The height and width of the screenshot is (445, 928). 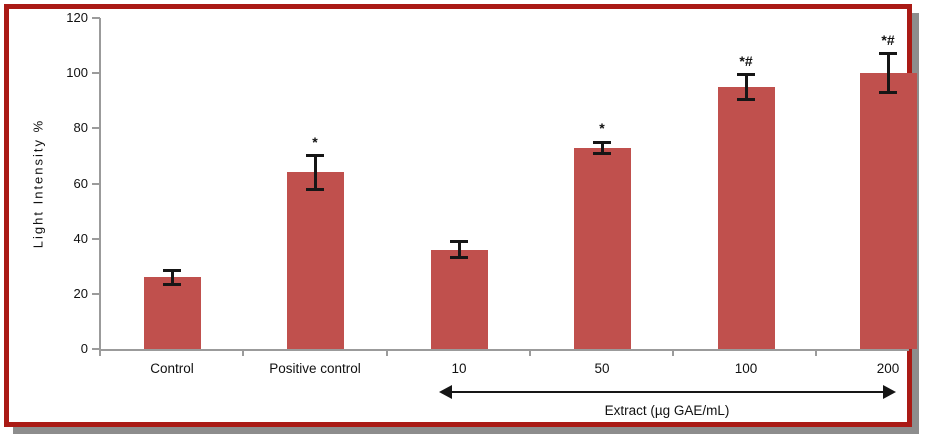 What do you see at coordinates (80, 293) in the screenshot?
I see `y-tick-label: 20` at bounding box center [80, 293].